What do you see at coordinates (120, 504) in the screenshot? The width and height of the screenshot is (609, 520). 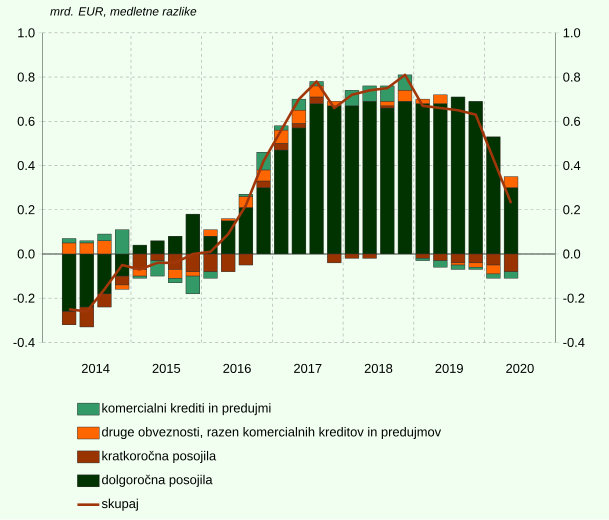 I see `legend-label: skupaj` at bounding box center [120, 504].